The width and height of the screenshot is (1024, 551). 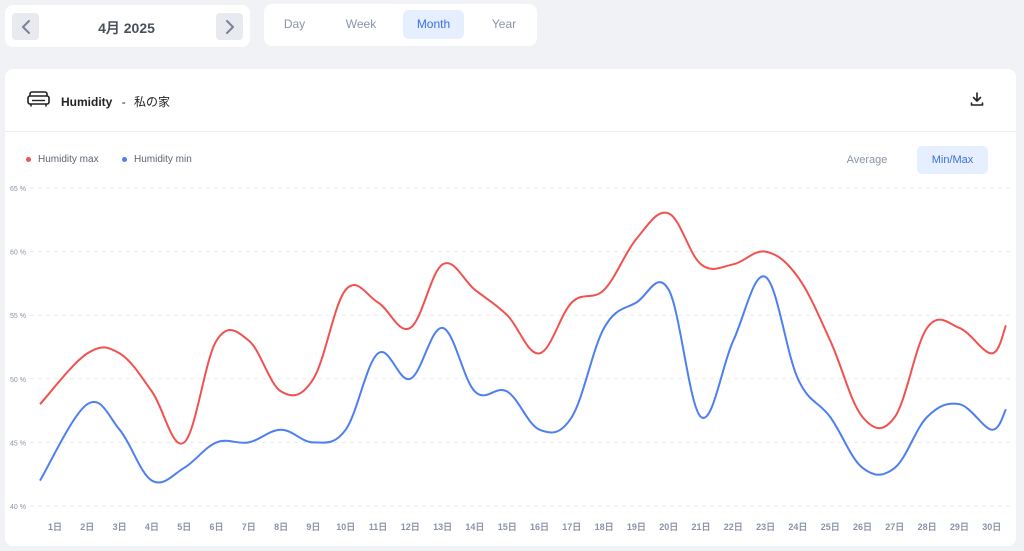 What do you see at coordinates (18, 380) in the screenshot?
I see `y-tick-label: 50 %` at bounding box center [18, 380].